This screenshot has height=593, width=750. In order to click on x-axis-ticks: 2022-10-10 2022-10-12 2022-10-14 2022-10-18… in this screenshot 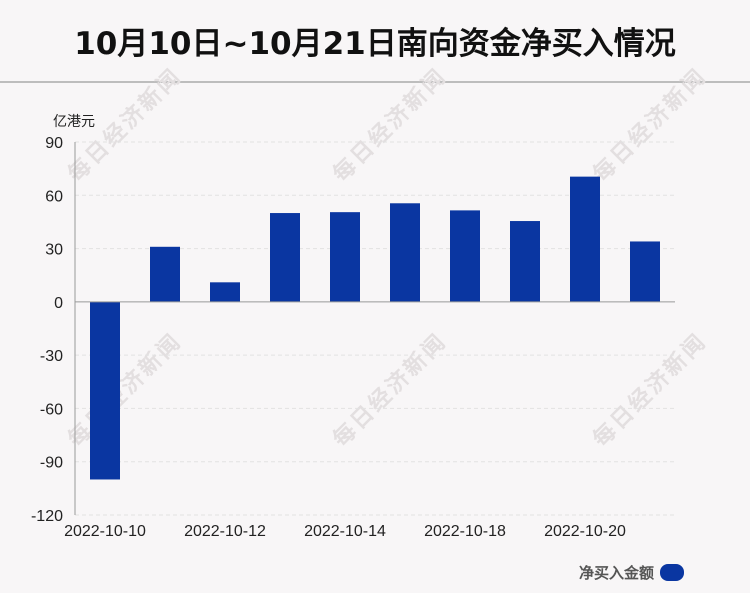, I will do `click(345, 531)`.